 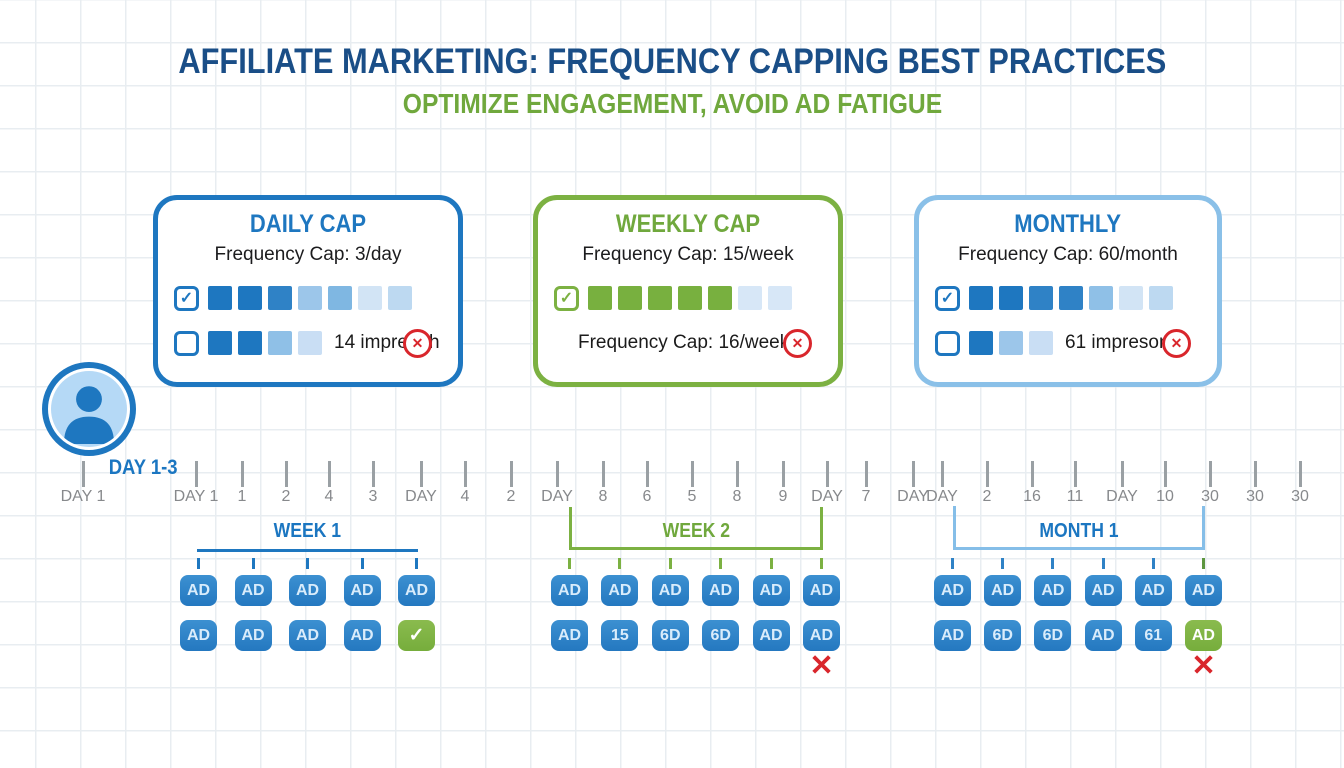 What do you see at coordinates (1032, 496) in the screenshot?
I see `timeline-tick-label: 16` at bounding box center [1032, 496].